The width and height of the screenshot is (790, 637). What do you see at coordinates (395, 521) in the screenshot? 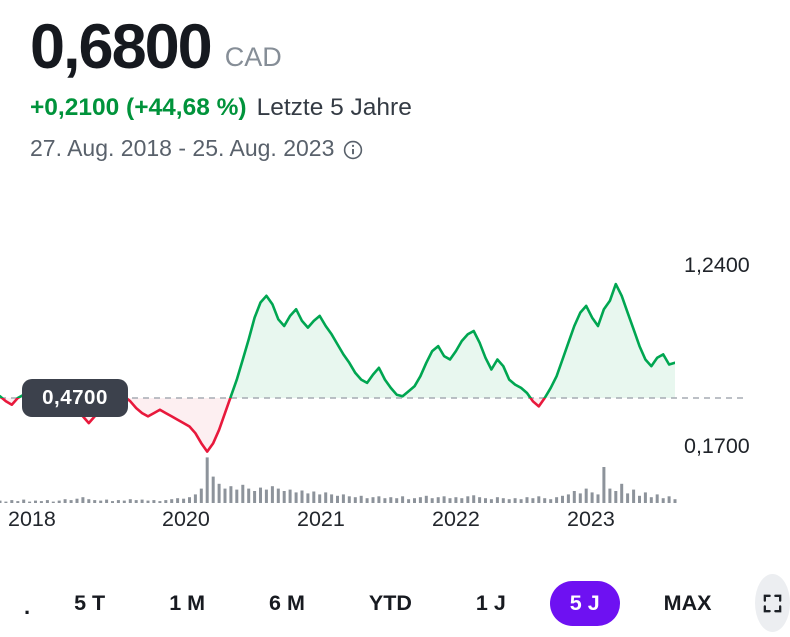
I see `x-axis: 2018 2020 2021 2022 2023` at bounding box center [395, 521].